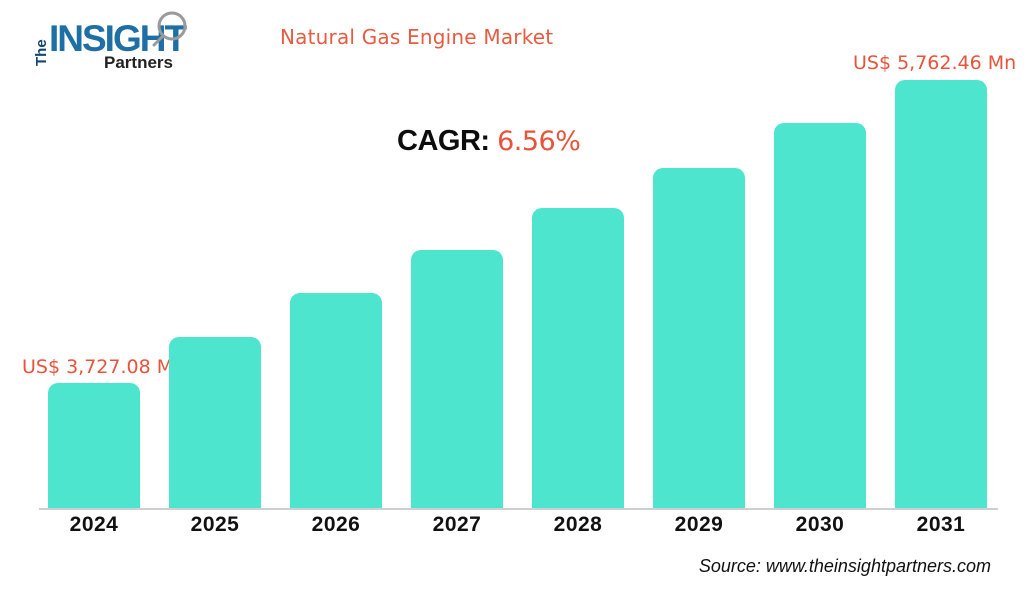 This screenshot has width=1027, height=591. What do you see at coordinates (104, 367) in the screenshot?
I see `first-bar-value-label: US$ 3,727.08 Mn` at bounding box center [104, 367].